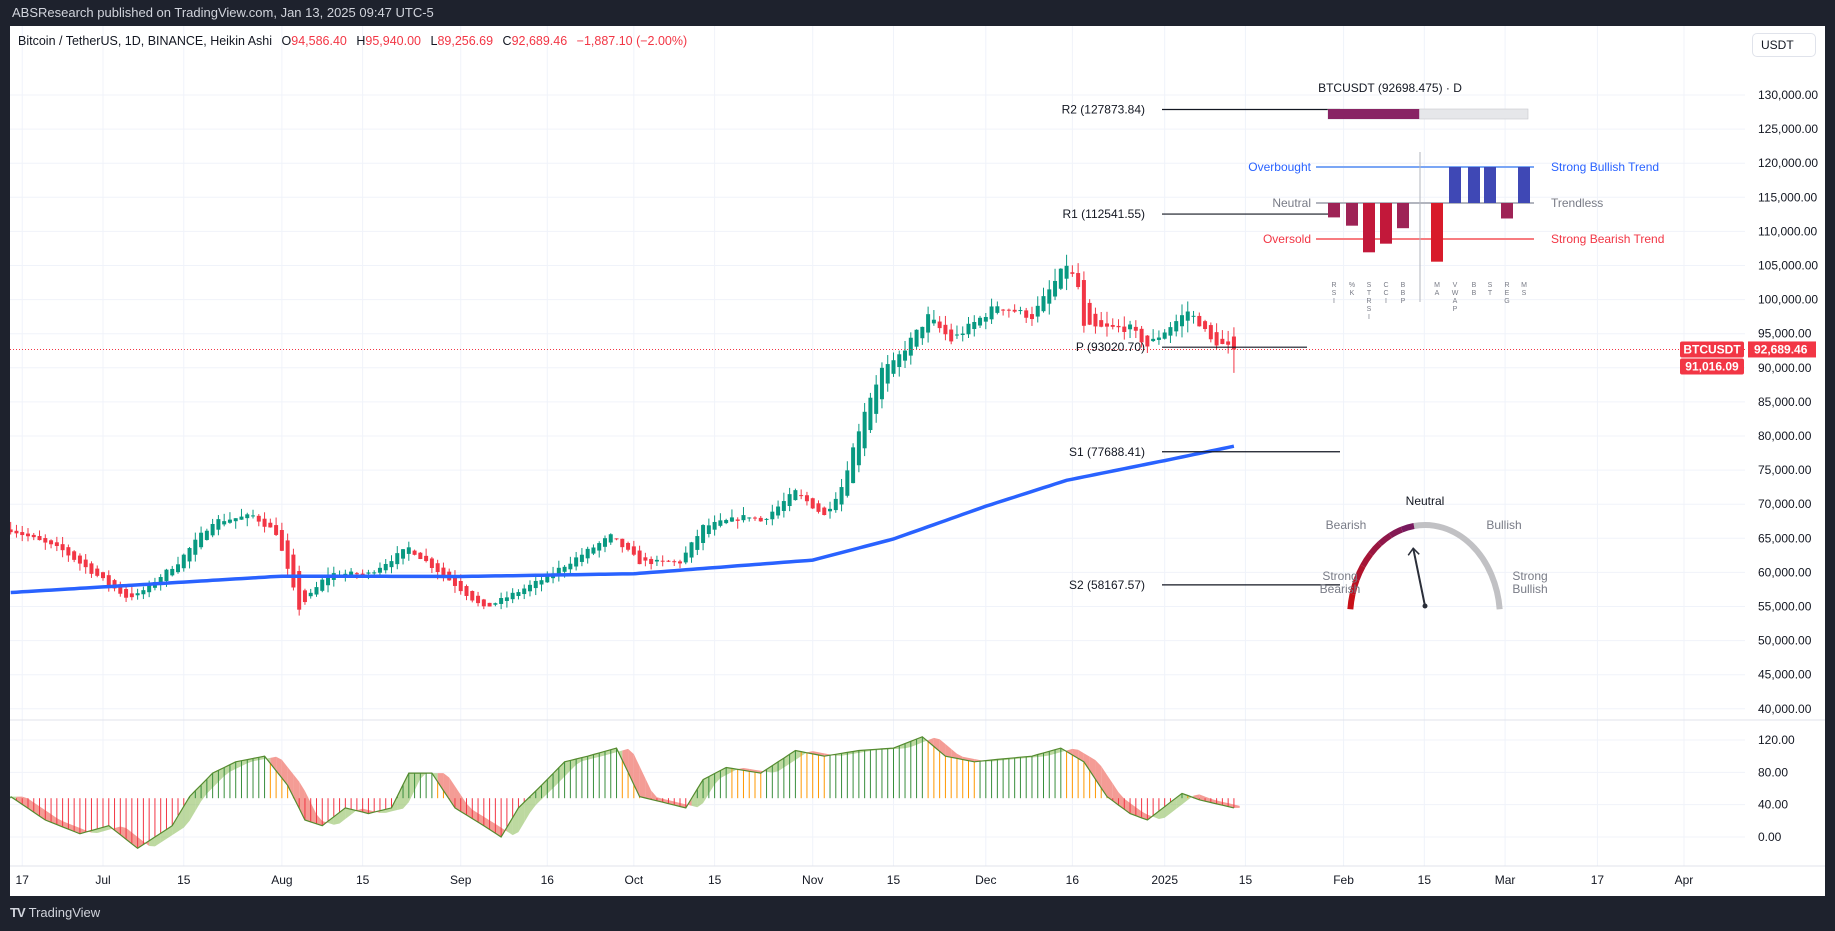 Image resolution: width=1835 pixels, height=931 pixels. I want to click on time-axis-label: Aug, so click(281, 880).